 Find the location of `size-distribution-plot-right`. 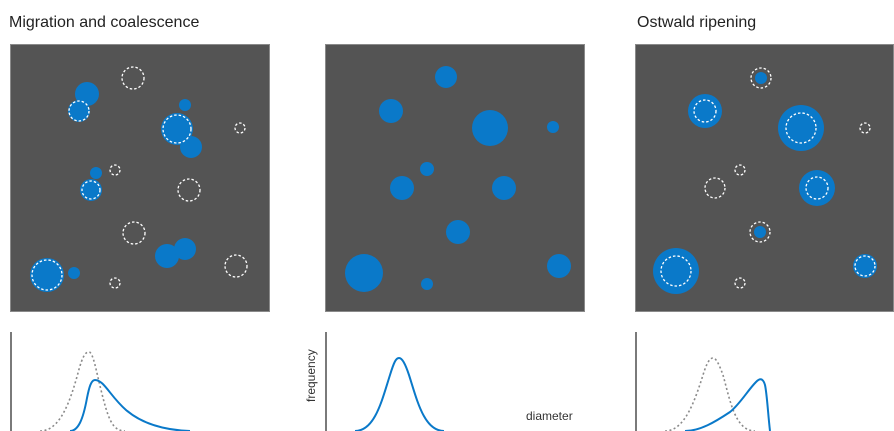

size-distribution-plot-right is located at coordinates (703, 381).